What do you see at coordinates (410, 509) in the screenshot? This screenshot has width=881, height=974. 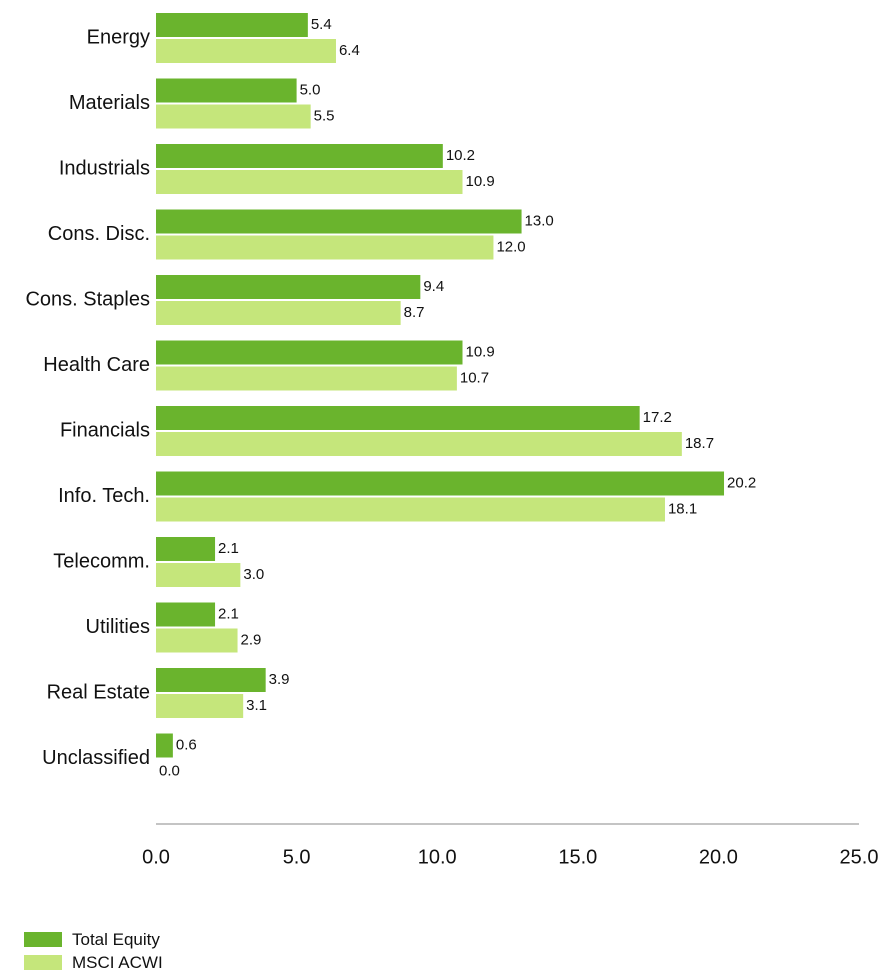 I see `bar-info-tech-msci-acwi` at bounding box center [410, 509].